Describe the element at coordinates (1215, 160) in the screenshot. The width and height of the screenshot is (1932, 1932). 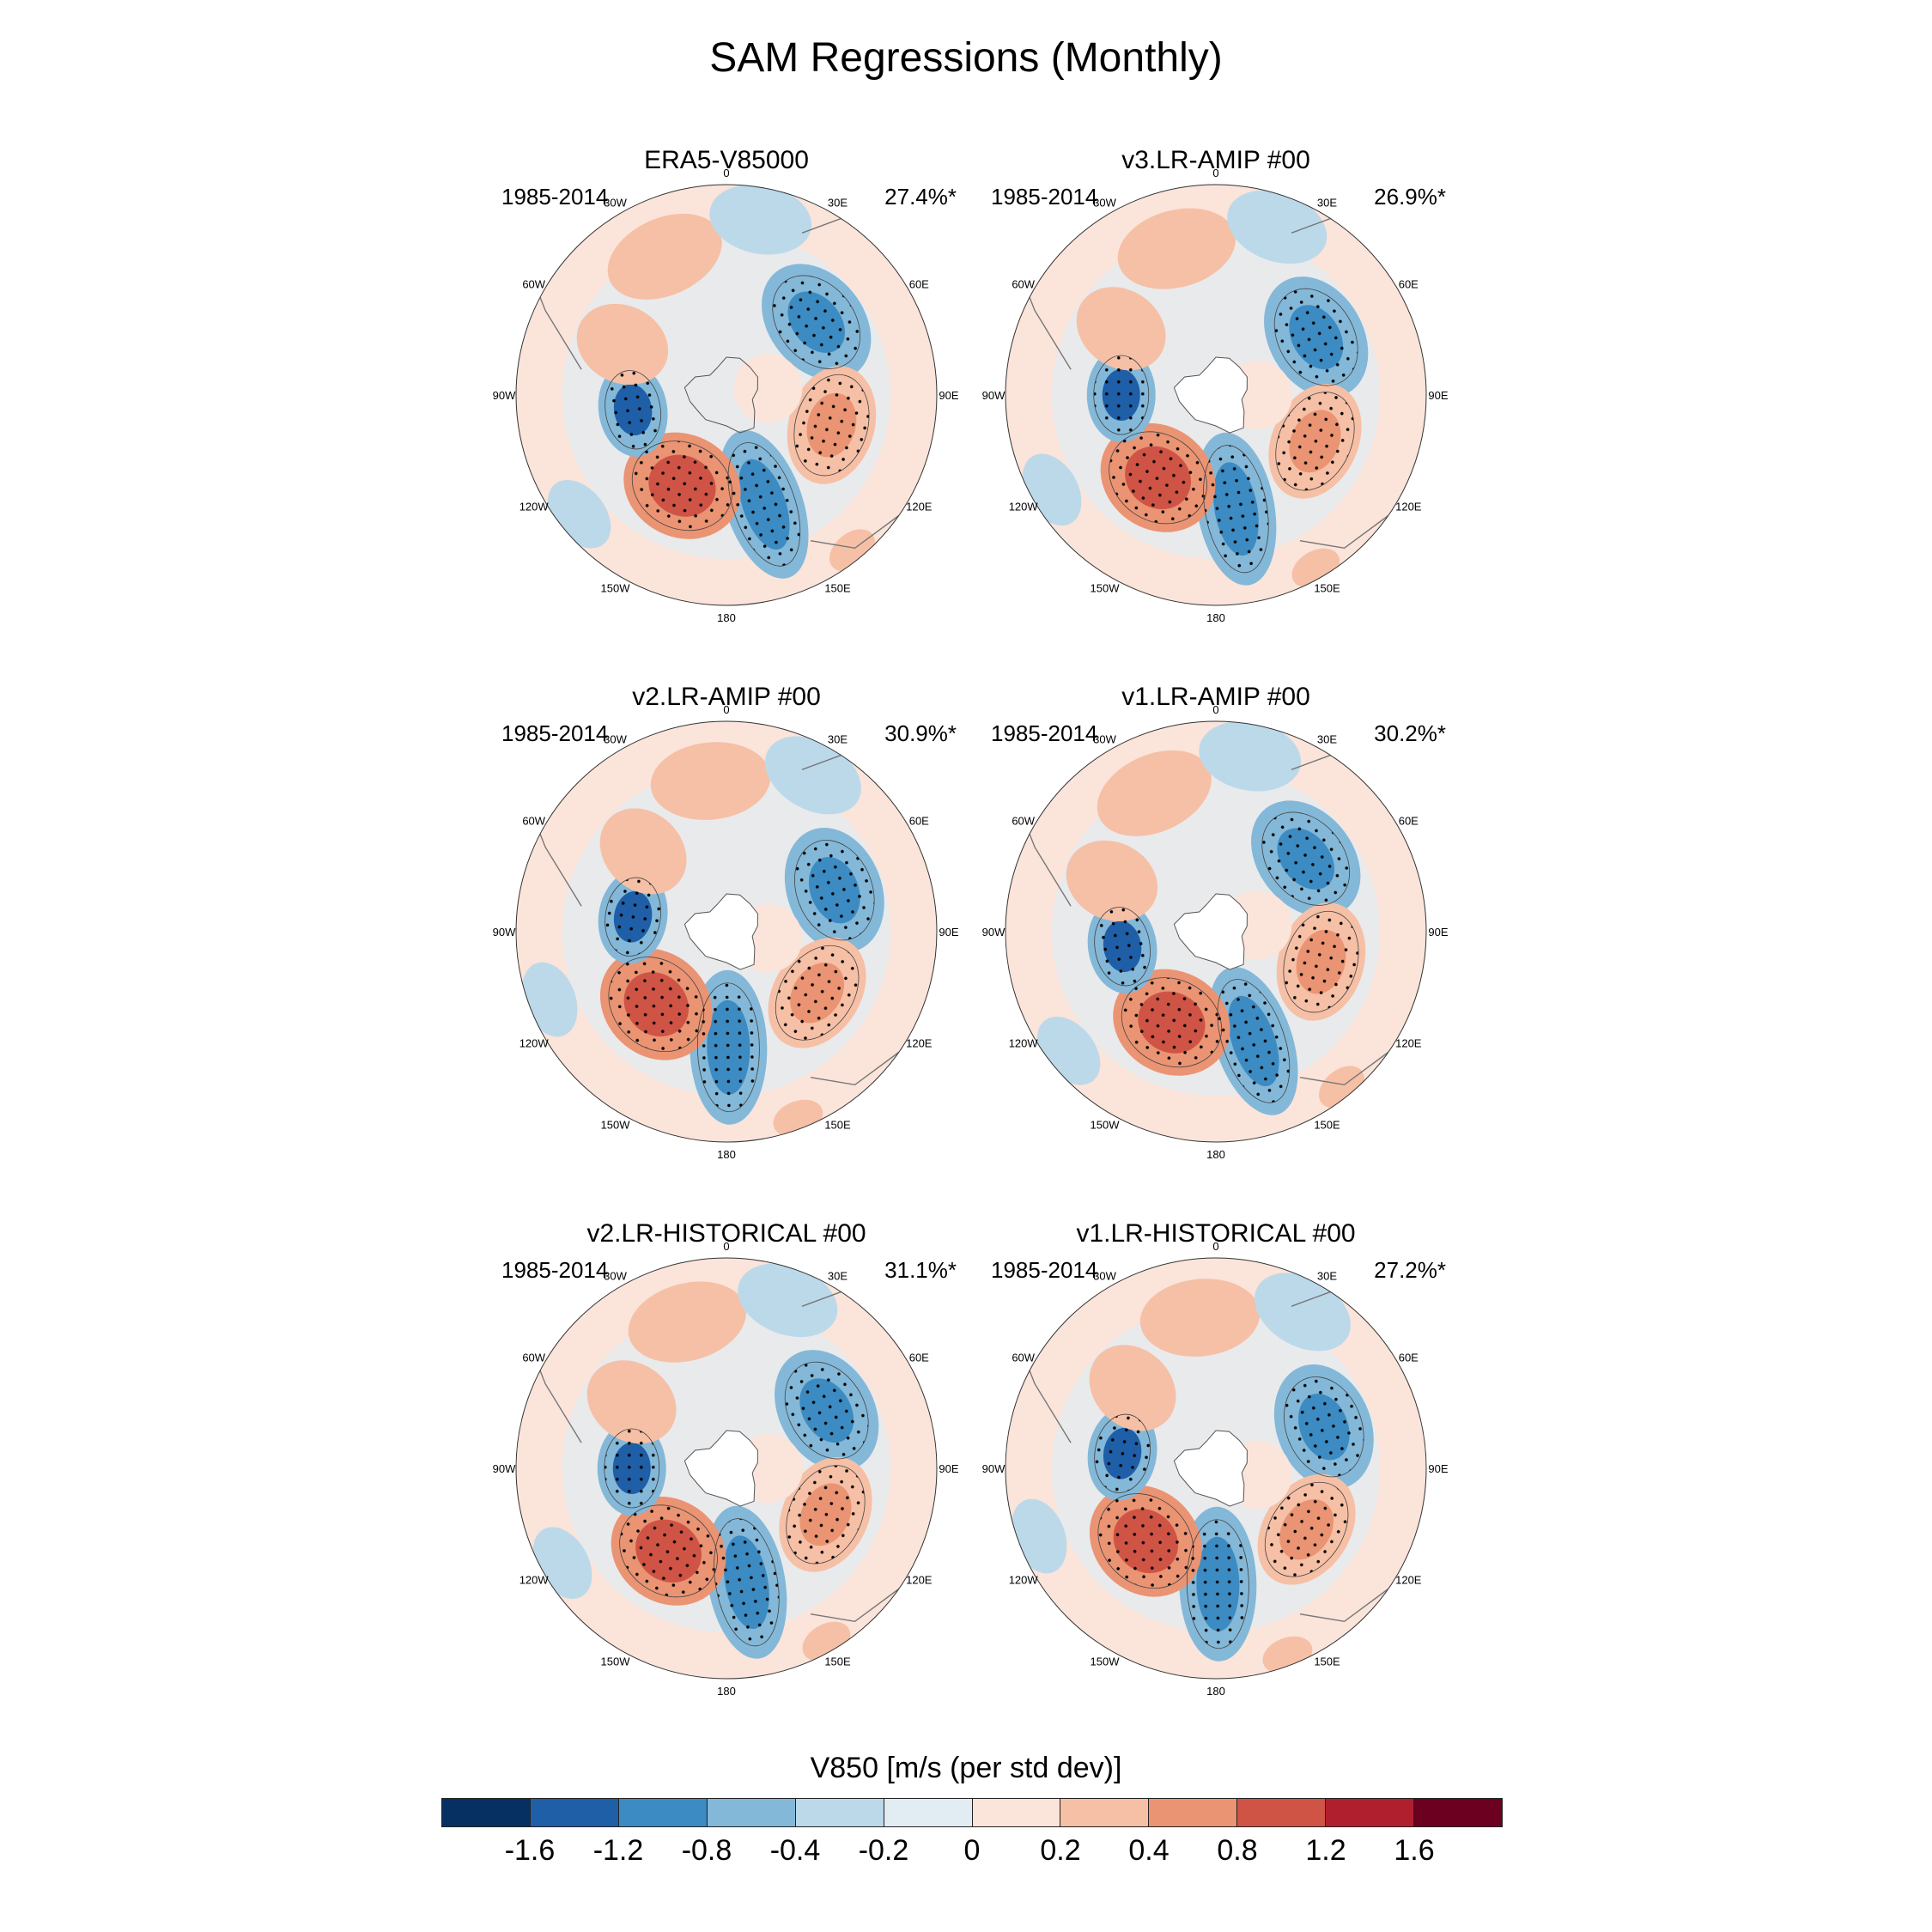
I see `panel-title: v3.LR-AMIP #00` at that location.